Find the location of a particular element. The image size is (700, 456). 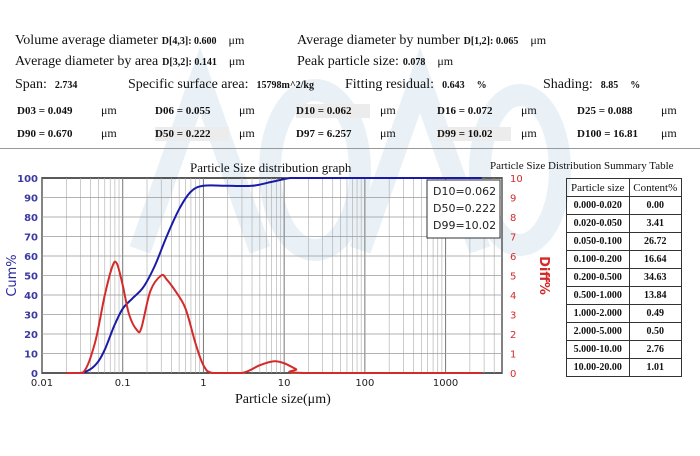

peak-stat: Peak particle size: 0.078 μm is located at coordinates (375, 61).